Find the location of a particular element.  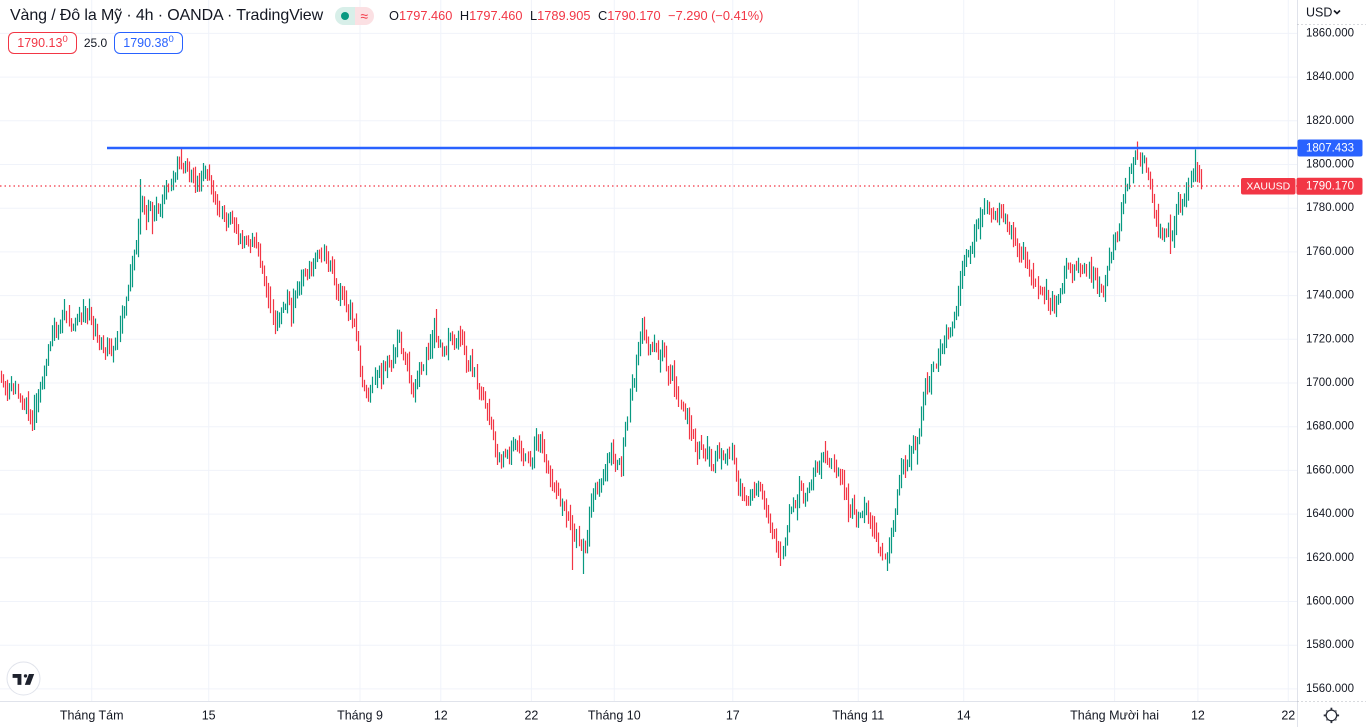

svg-text: 1660.000 is located at coordinates (1330, 470).